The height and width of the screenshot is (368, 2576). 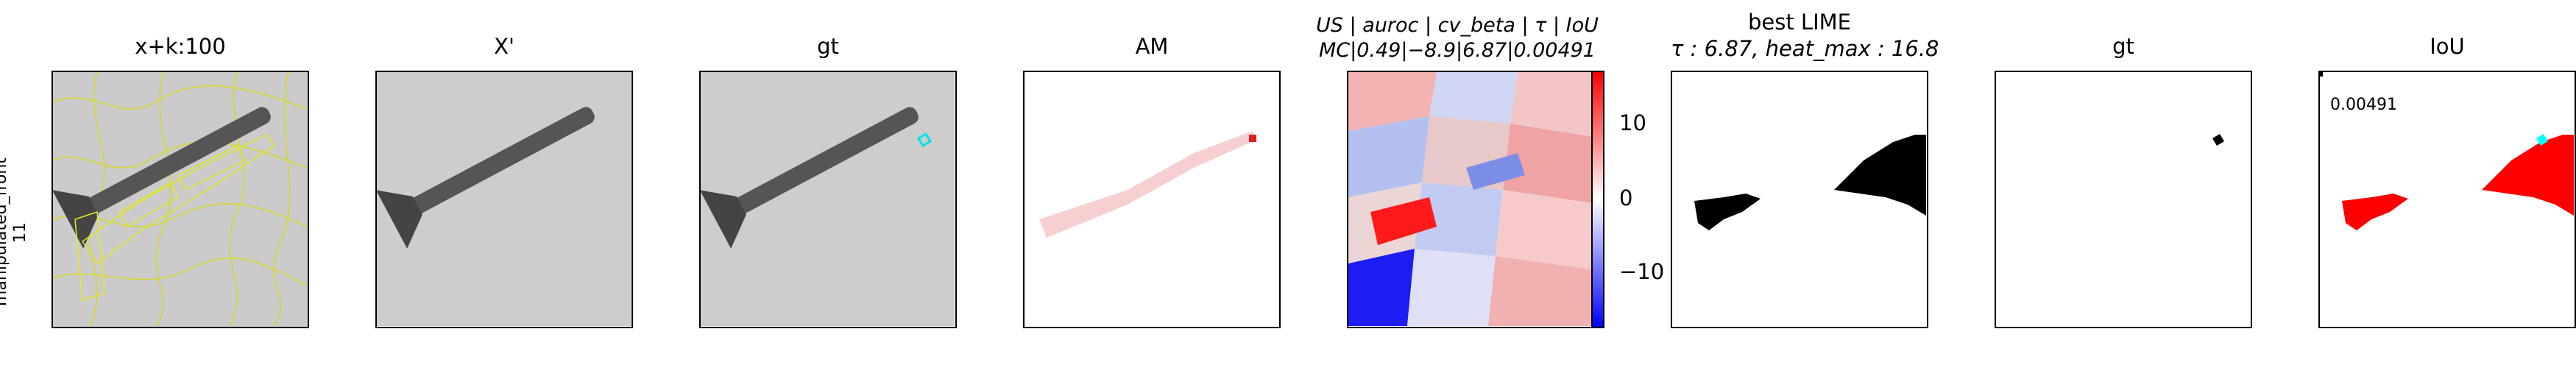 What do you see at coordinates (2123, 46) in the screenshot?
I see `panel-title-gt-2: gt` at bounding box center [2123, 46].